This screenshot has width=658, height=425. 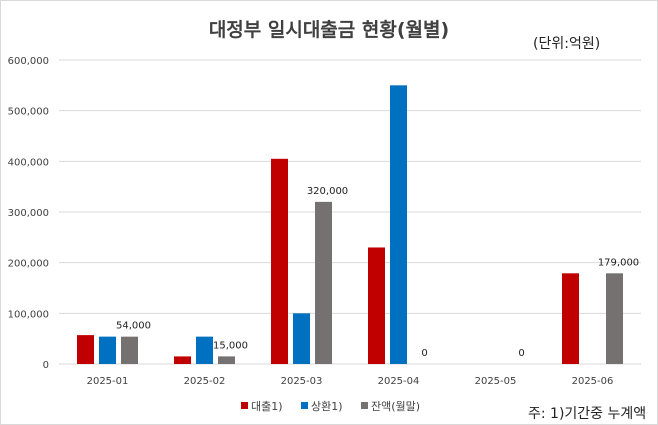 I want to click on y-tick-label: 200,000, so click(x=28, y=264).